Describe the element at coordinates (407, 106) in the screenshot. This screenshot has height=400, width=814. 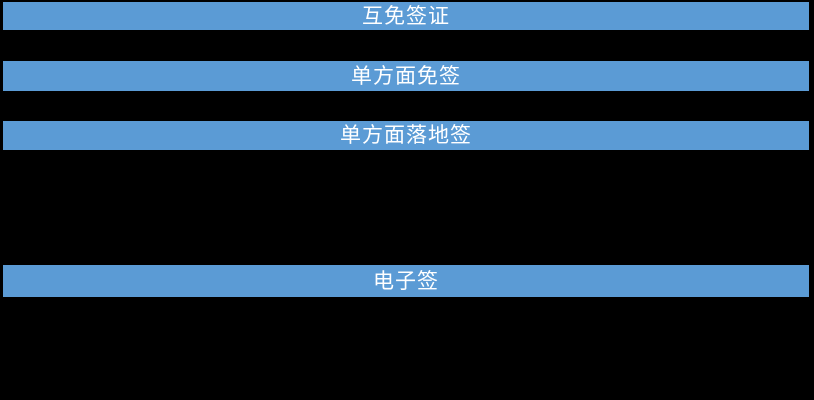
I see `section-body-unilateral-visa-exemption` at that location.